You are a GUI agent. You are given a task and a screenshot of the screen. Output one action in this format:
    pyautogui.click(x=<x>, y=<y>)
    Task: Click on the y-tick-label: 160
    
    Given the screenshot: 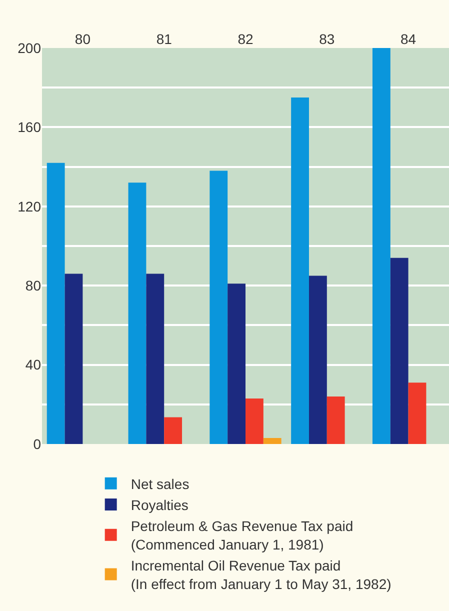 What is the action you would take?
    pyautogui.click(x=30, y=127)
    